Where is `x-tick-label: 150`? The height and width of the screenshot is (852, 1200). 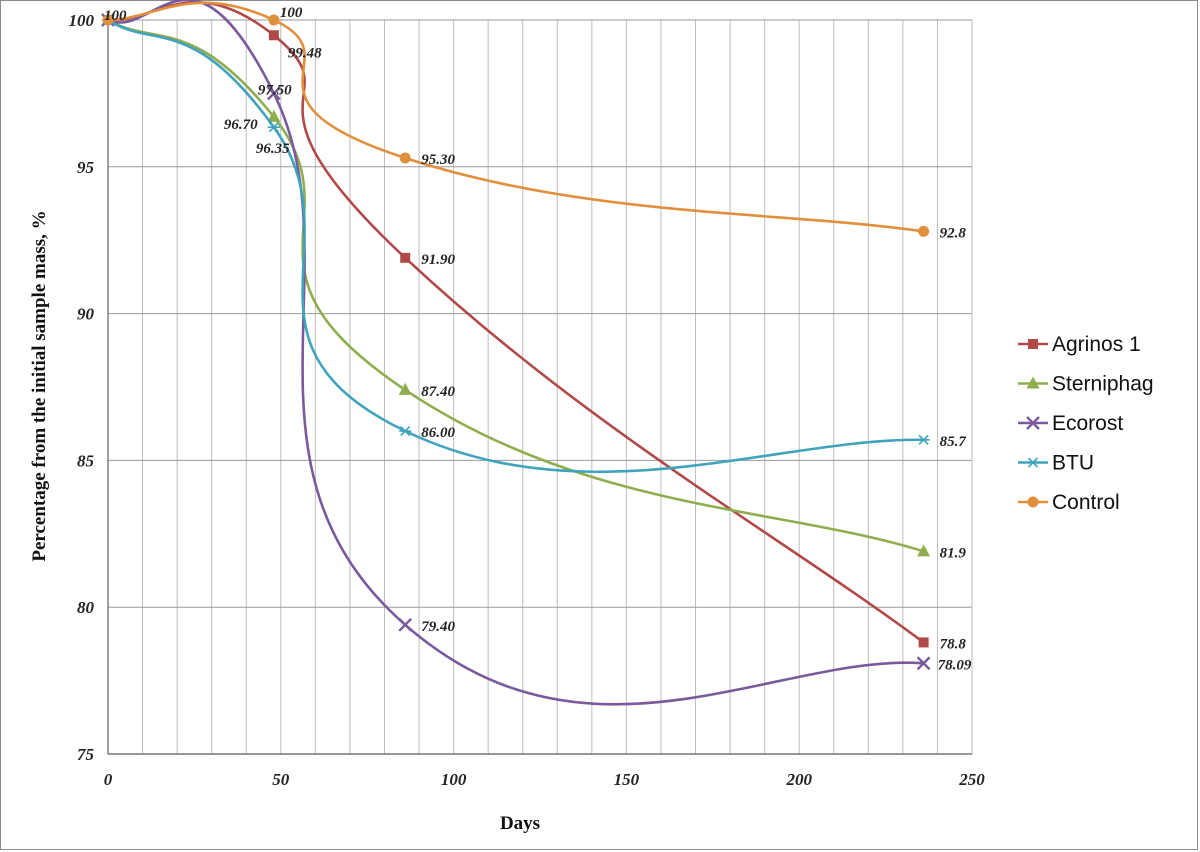
x-tick-label: 150 is located at coordinates (627, 779).